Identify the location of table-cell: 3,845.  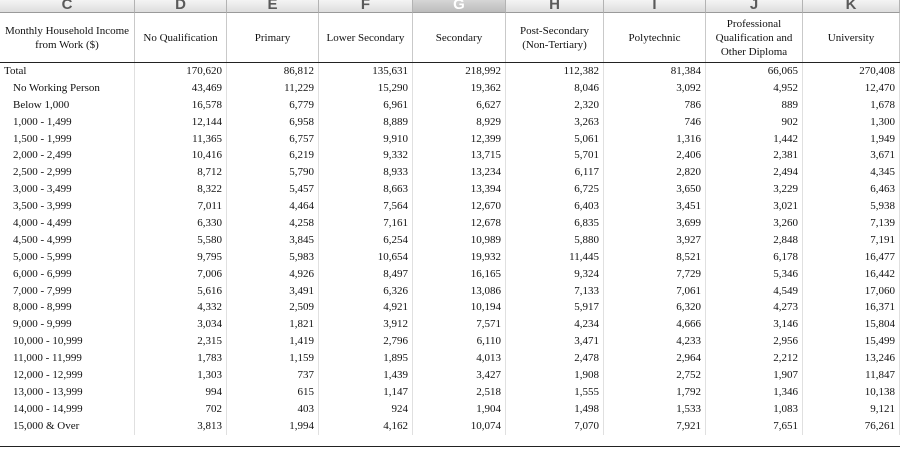
(273, 240).